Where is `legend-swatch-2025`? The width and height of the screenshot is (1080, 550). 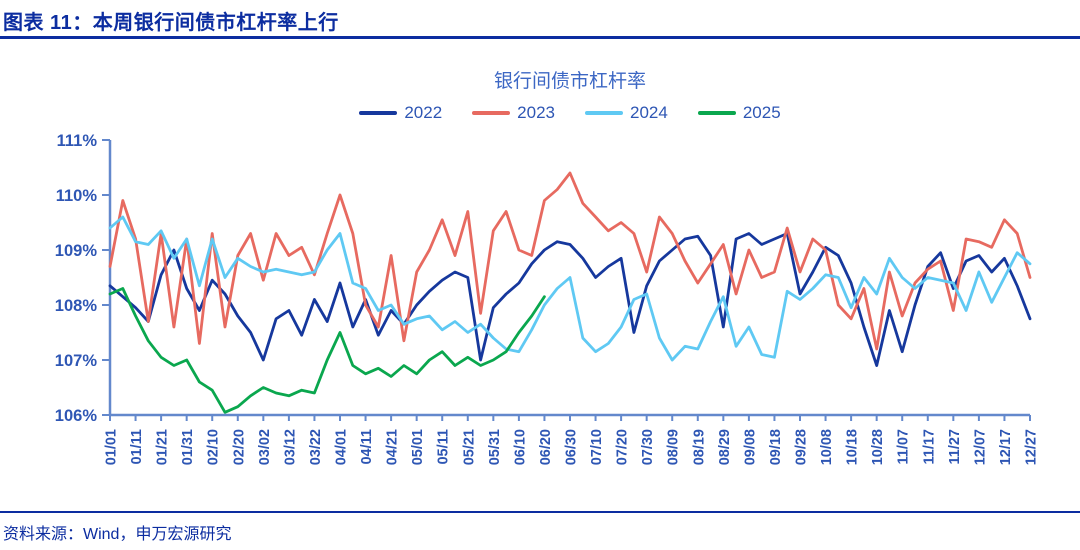
legend-swatch-2025 is located at coordinates (716, 113).